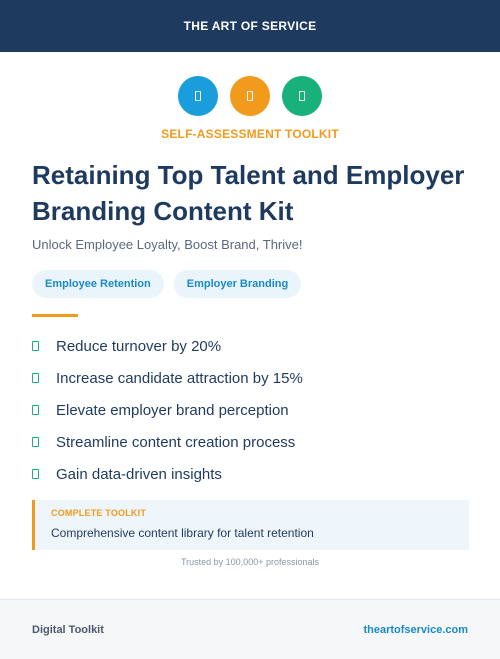  Describe the element at coordinates (250, 134) in the screenshot. I see `toolkit-kicker: SELF-ASSESSMENT TOOLKIT` at that location.